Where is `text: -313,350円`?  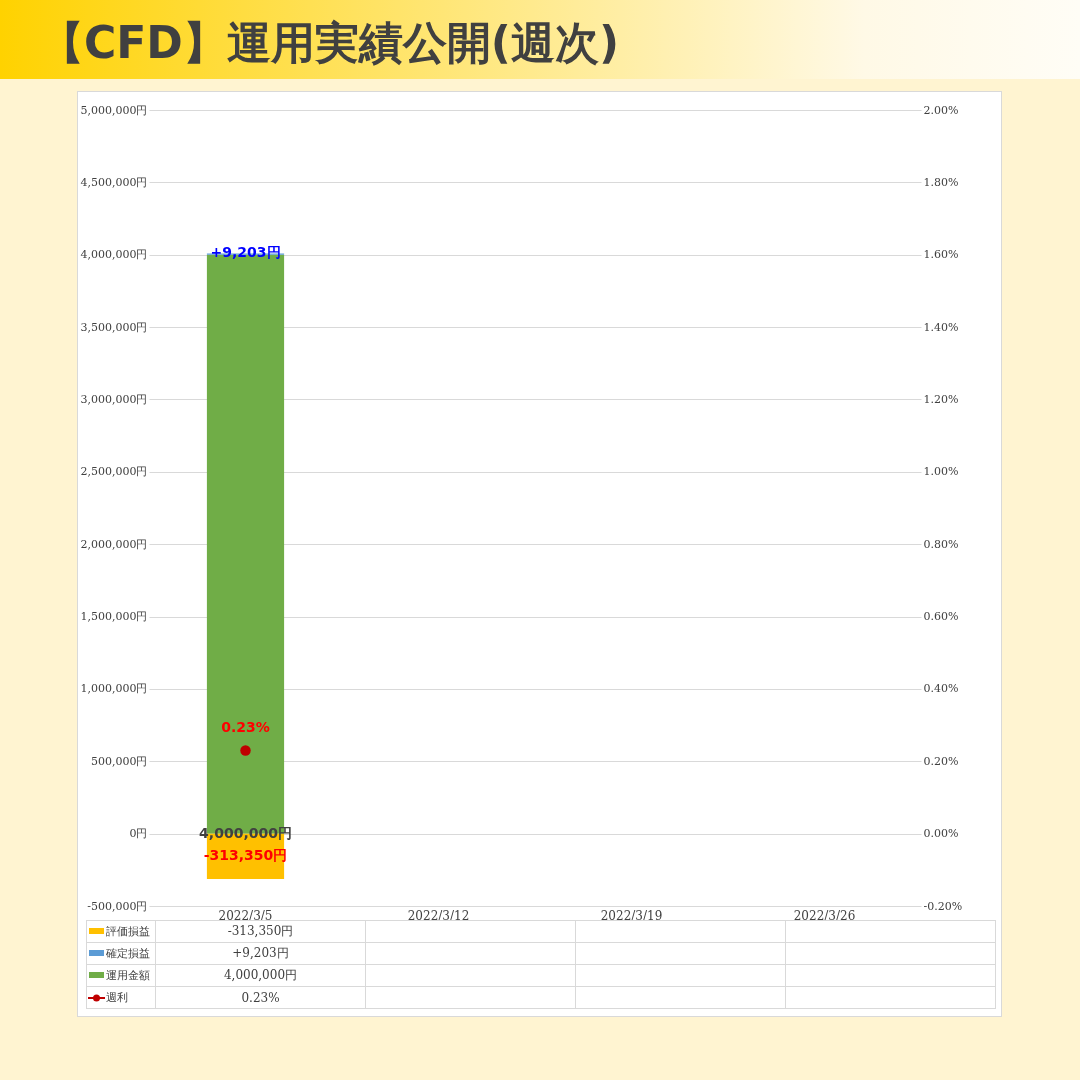
text: -313,350円 is located at coordinates (260, 931).